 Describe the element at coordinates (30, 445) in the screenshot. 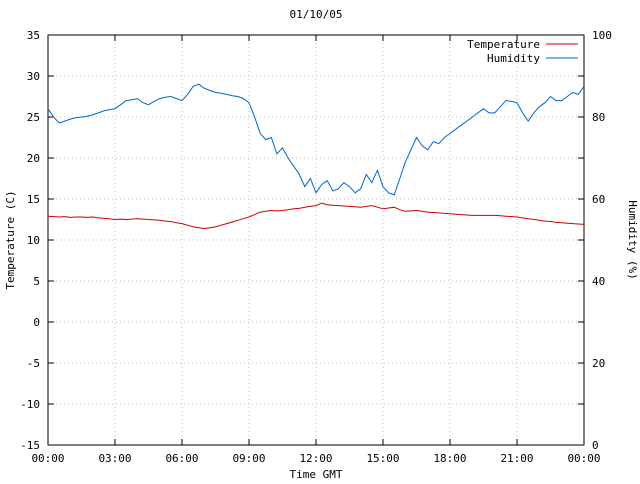

I see `y-left-tick-label: -15` at that location.